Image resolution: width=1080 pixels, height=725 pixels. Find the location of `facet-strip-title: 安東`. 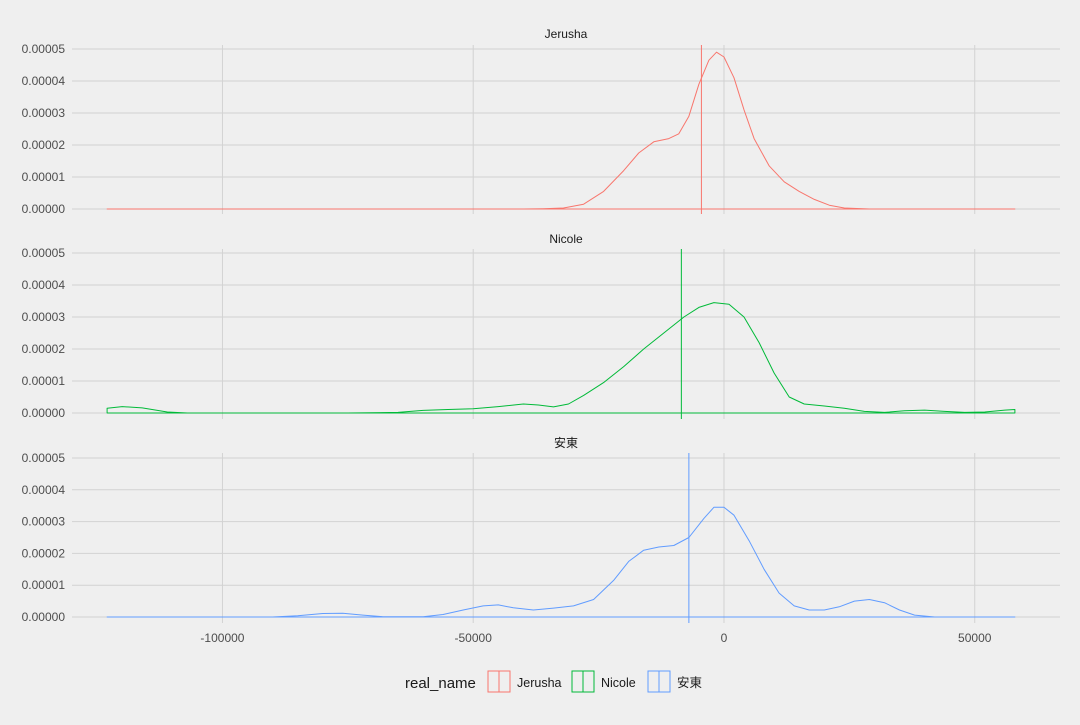

facet-strip-title: 安東 is located at coordinates (566, 442).